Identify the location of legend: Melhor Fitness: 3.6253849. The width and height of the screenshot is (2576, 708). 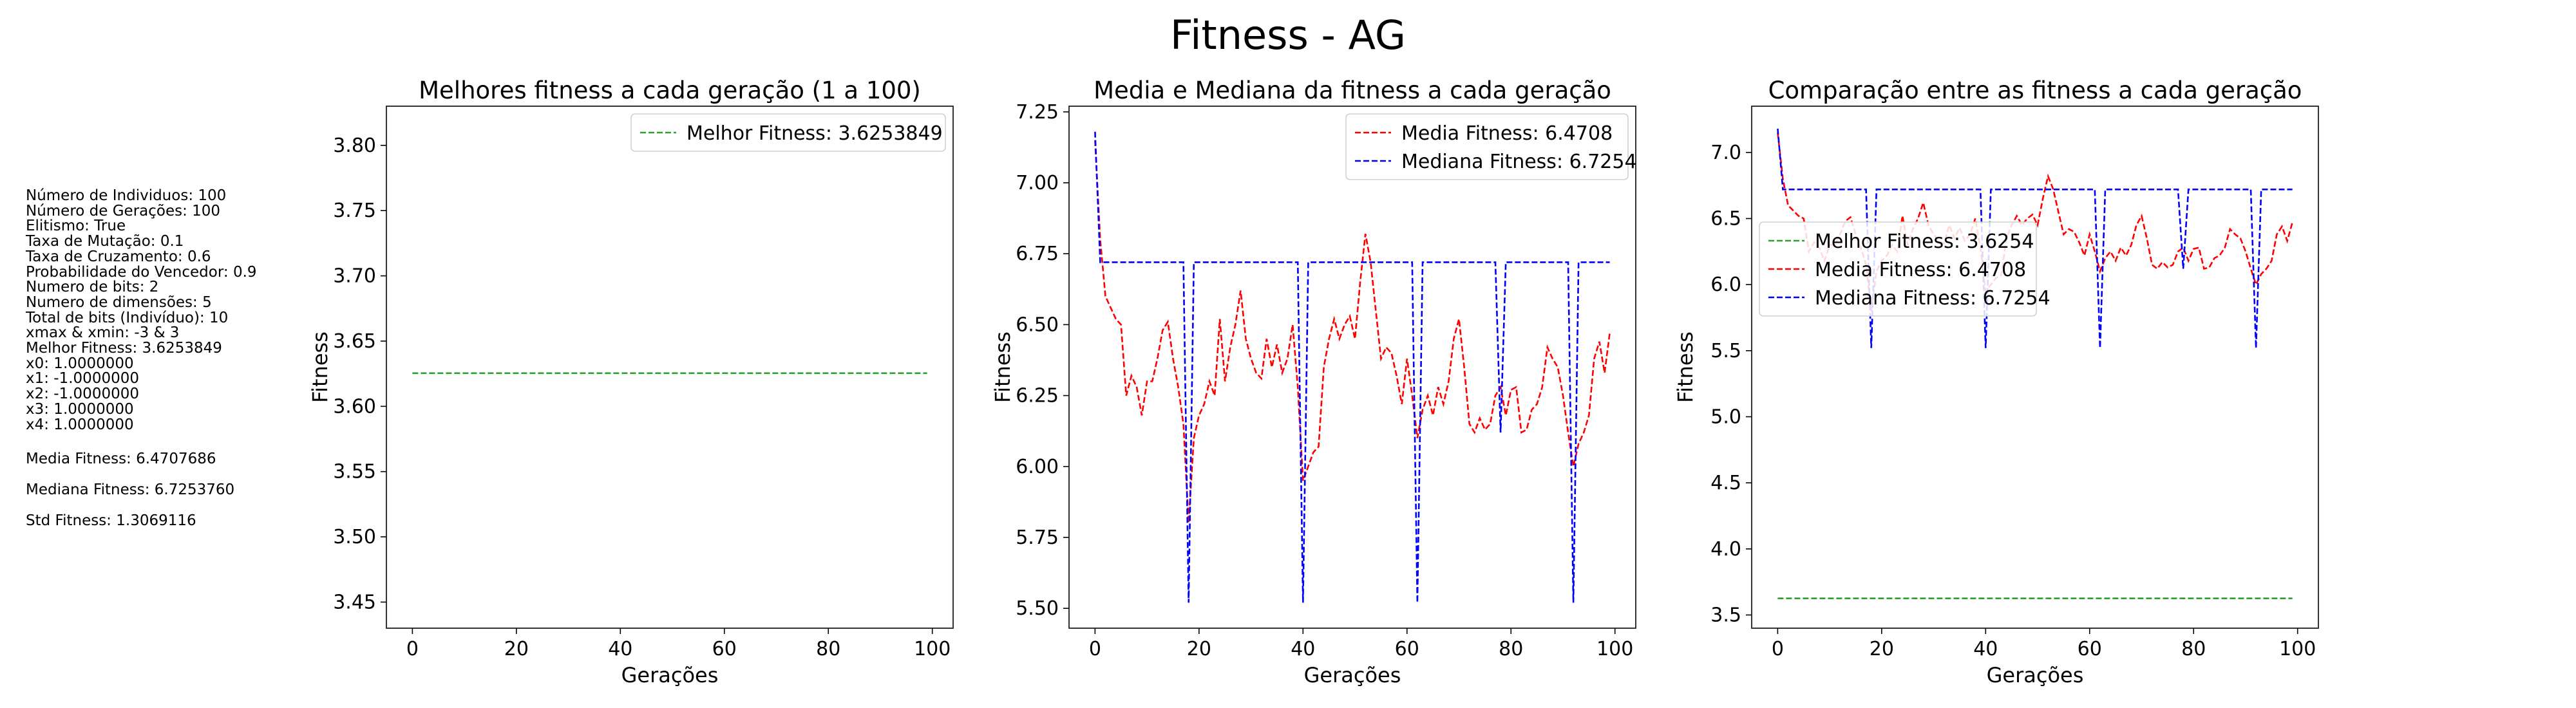
(788, 132).